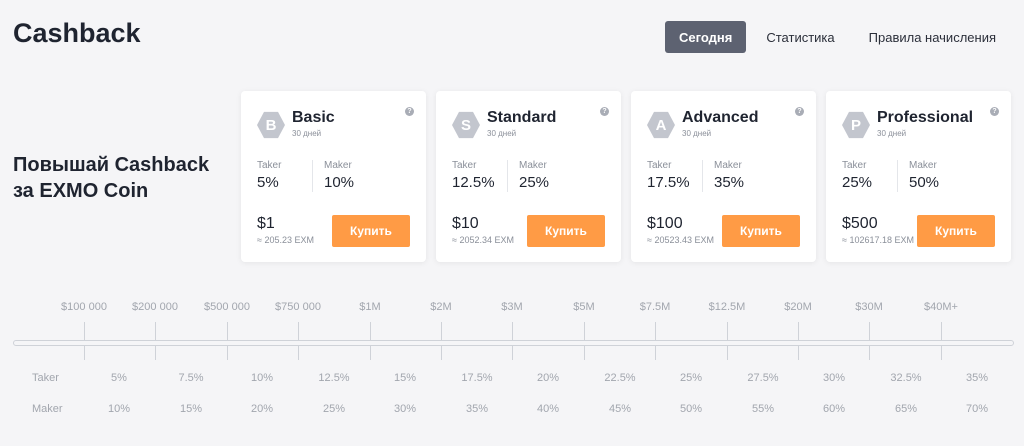  Describe the element at coordinates (262, 409) in the screenshot. I see `maker-rate: 20%` at that location.